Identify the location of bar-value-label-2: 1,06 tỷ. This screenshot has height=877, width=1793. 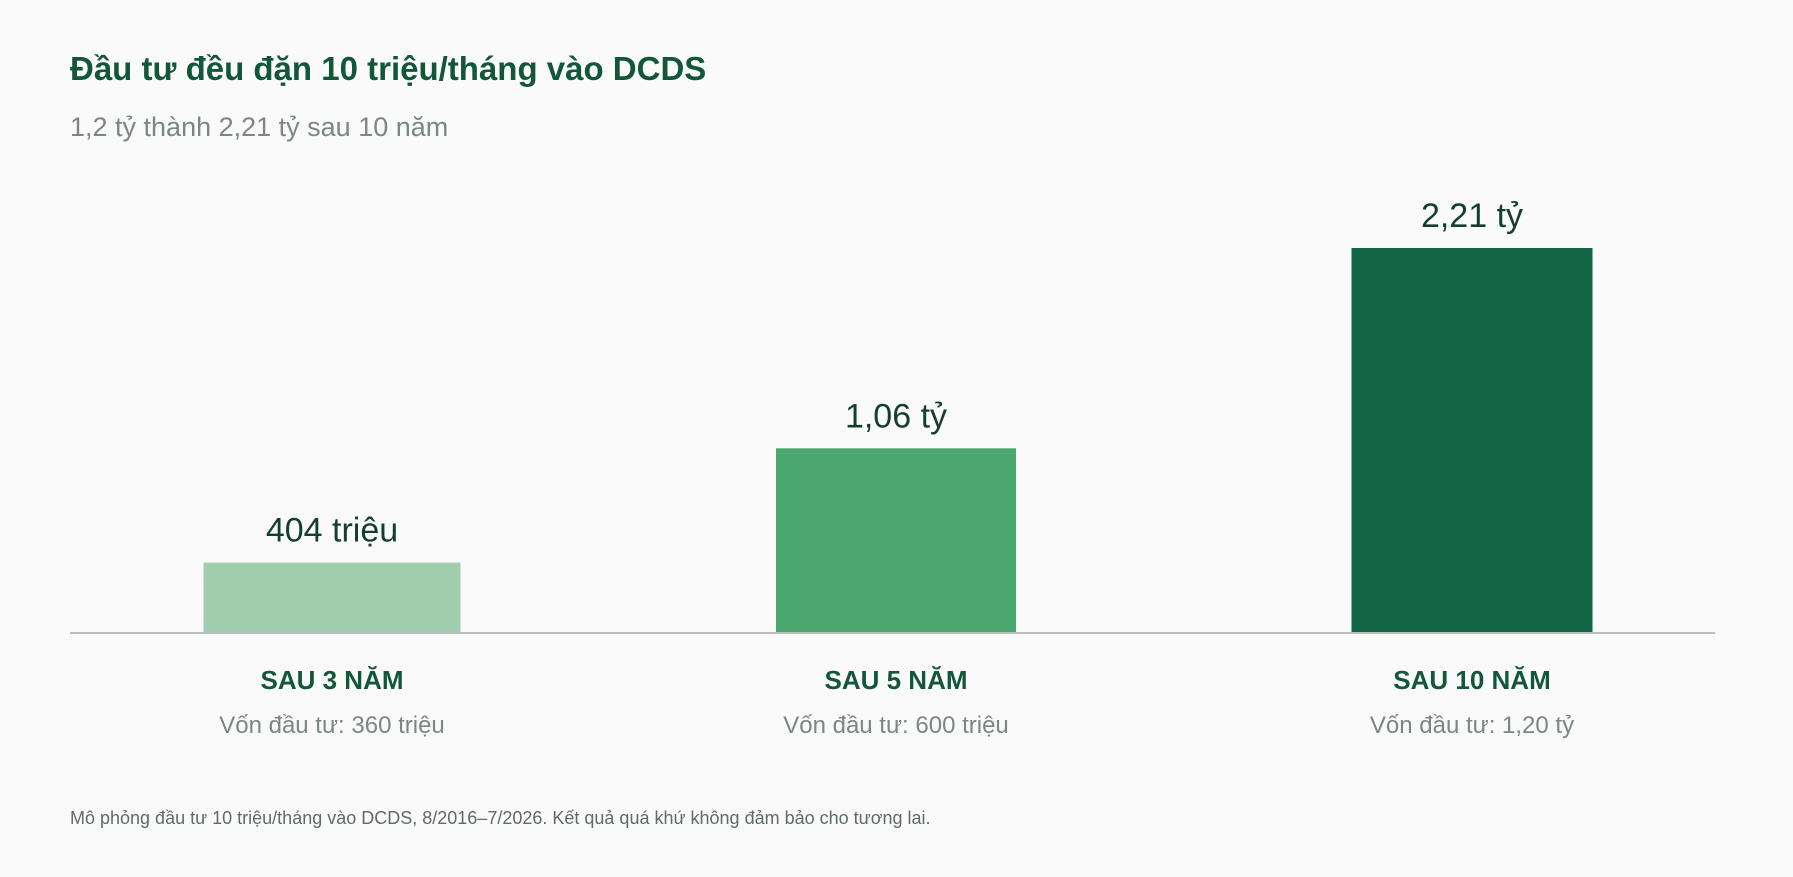
(896, 416).